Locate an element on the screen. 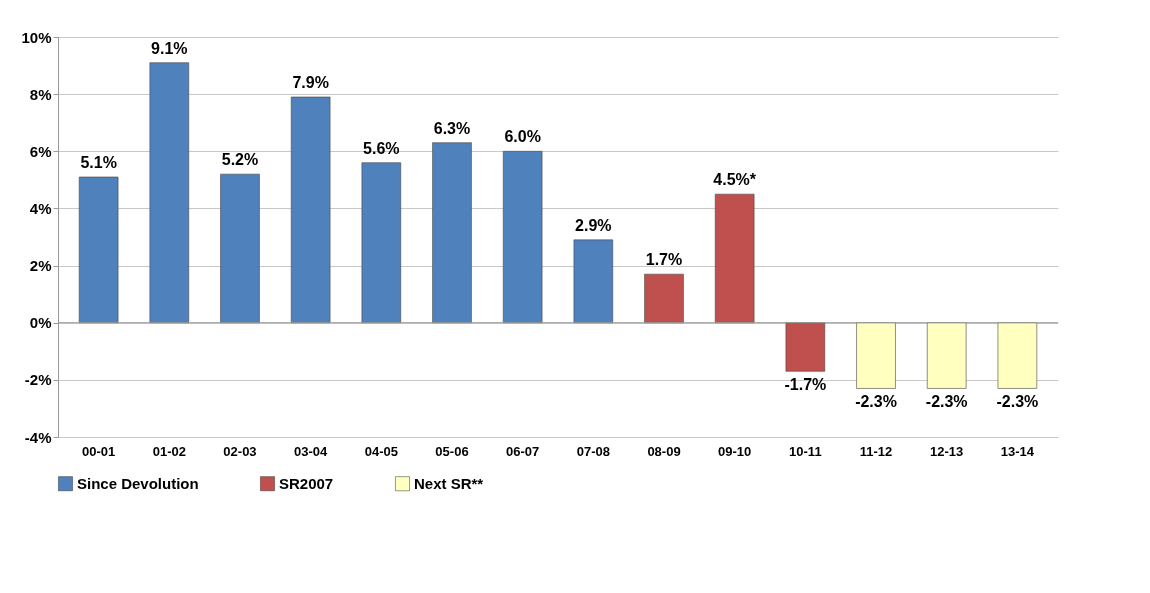  x-tick-label: 07-08 is located at coordinates (593, 451).